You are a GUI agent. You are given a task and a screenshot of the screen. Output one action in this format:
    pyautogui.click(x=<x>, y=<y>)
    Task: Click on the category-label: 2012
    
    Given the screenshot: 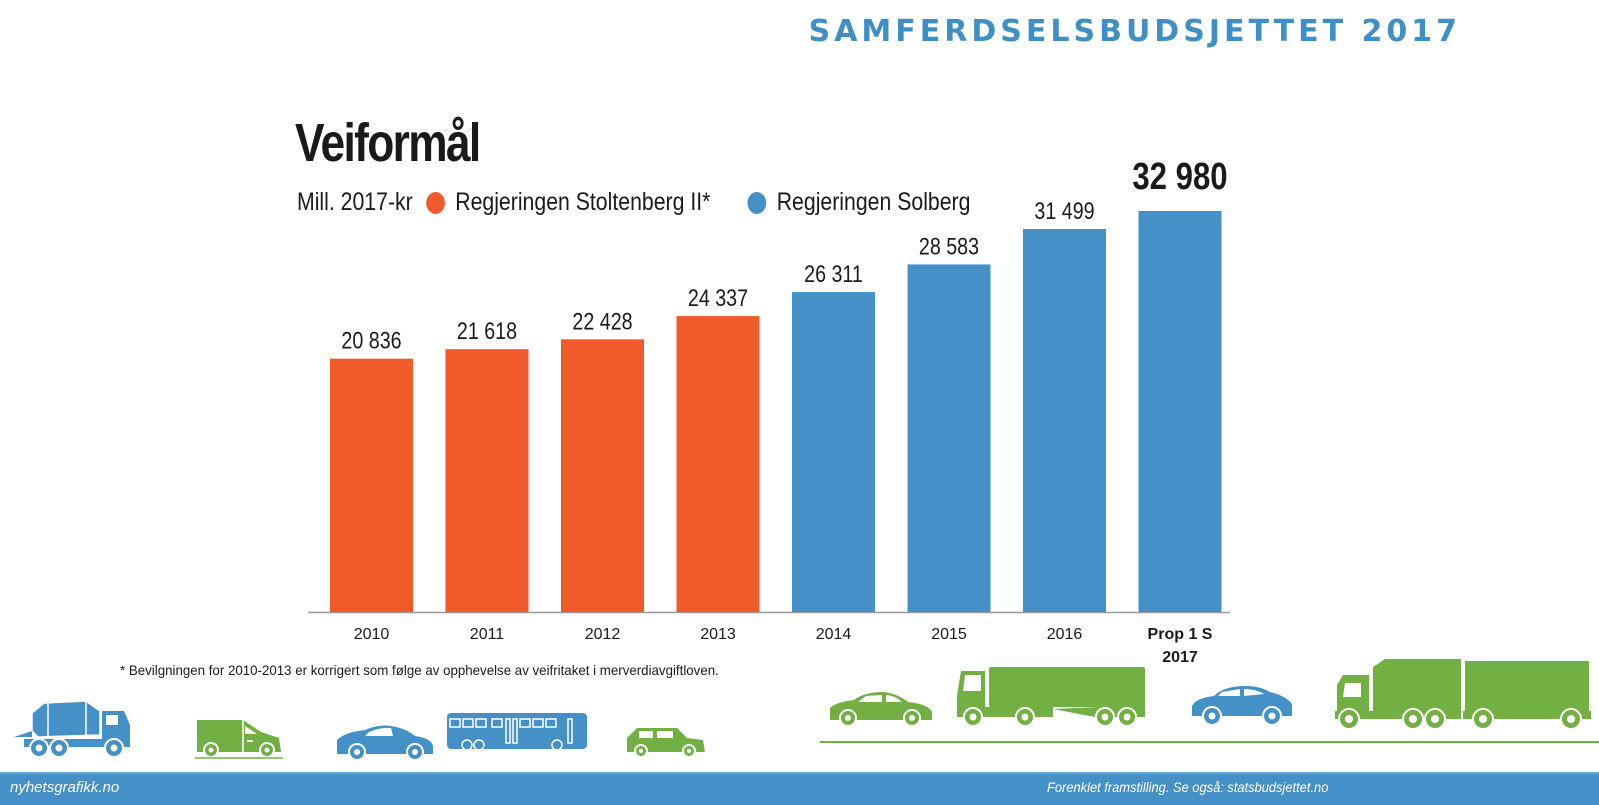 What is the action you would take?
    pyautogui.click(x=603, y=634)
    